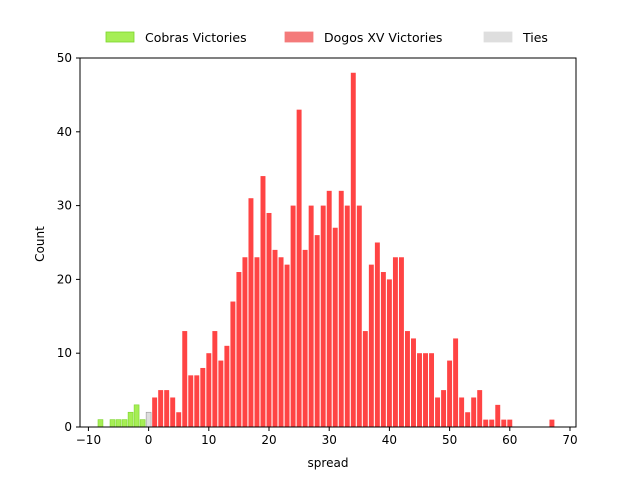 This screenshot has width=640, height=480. What do you see at coordinates (208, 440) in the screenshot?
I see `x-tick-label: 10` at bounding box center [208, 440].